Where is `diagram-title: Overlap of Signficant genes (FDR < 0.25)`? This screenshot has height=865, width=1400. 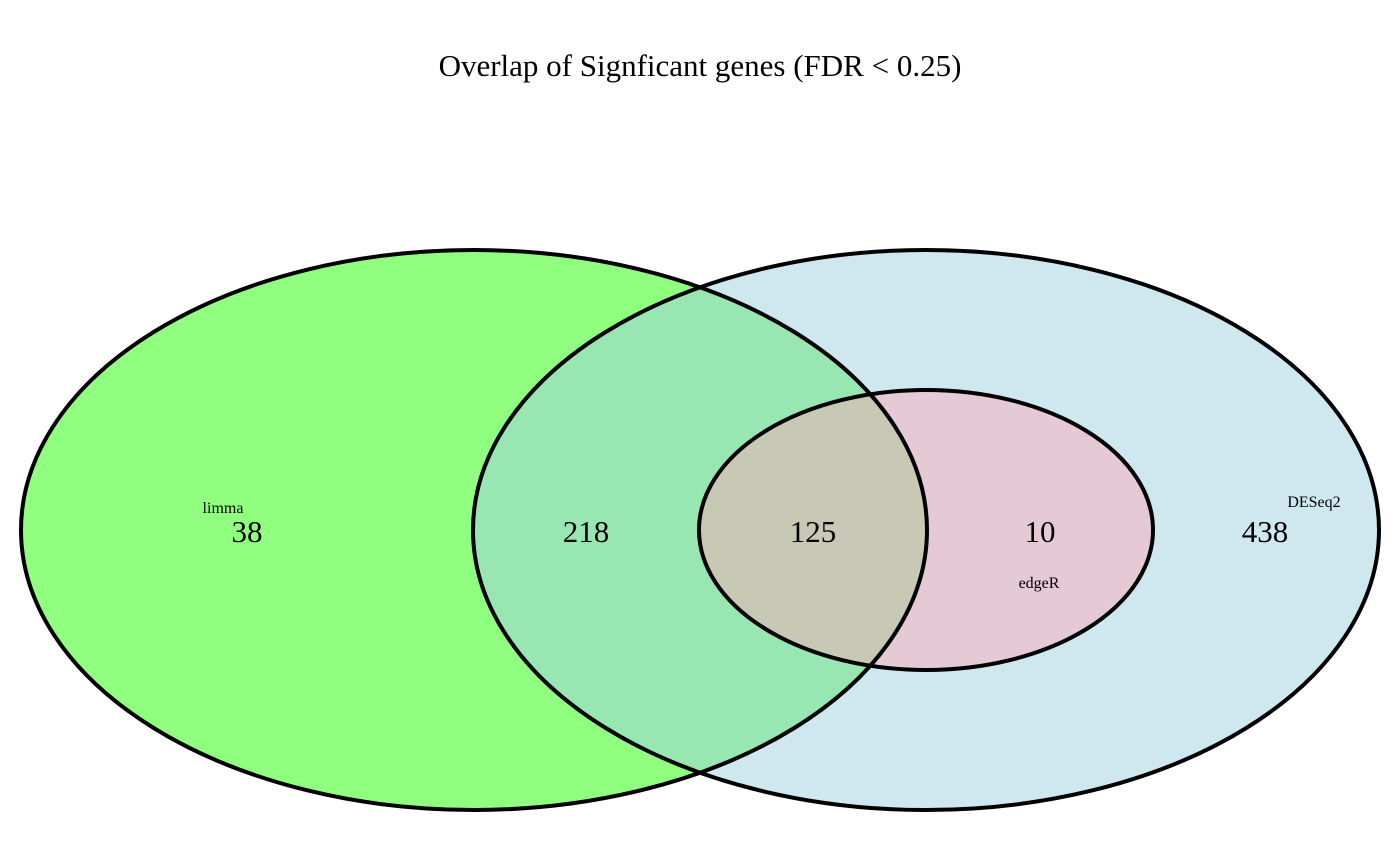 diagram-title: Overlap of Signficant genes (FDR < 0.25) is located at coordinates (700, 65).